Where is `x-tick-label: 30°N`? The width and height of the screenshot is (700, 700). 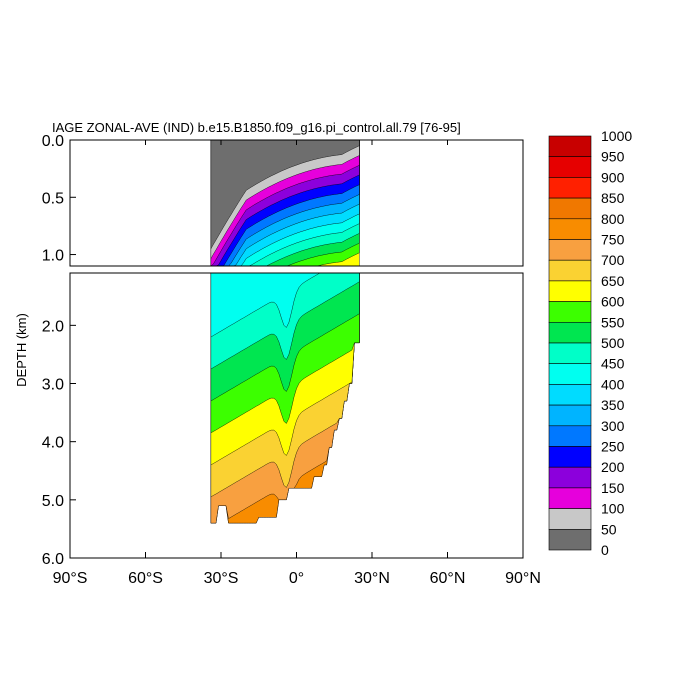 x-tick-label: 30°N is located at coordinates (372, 578).